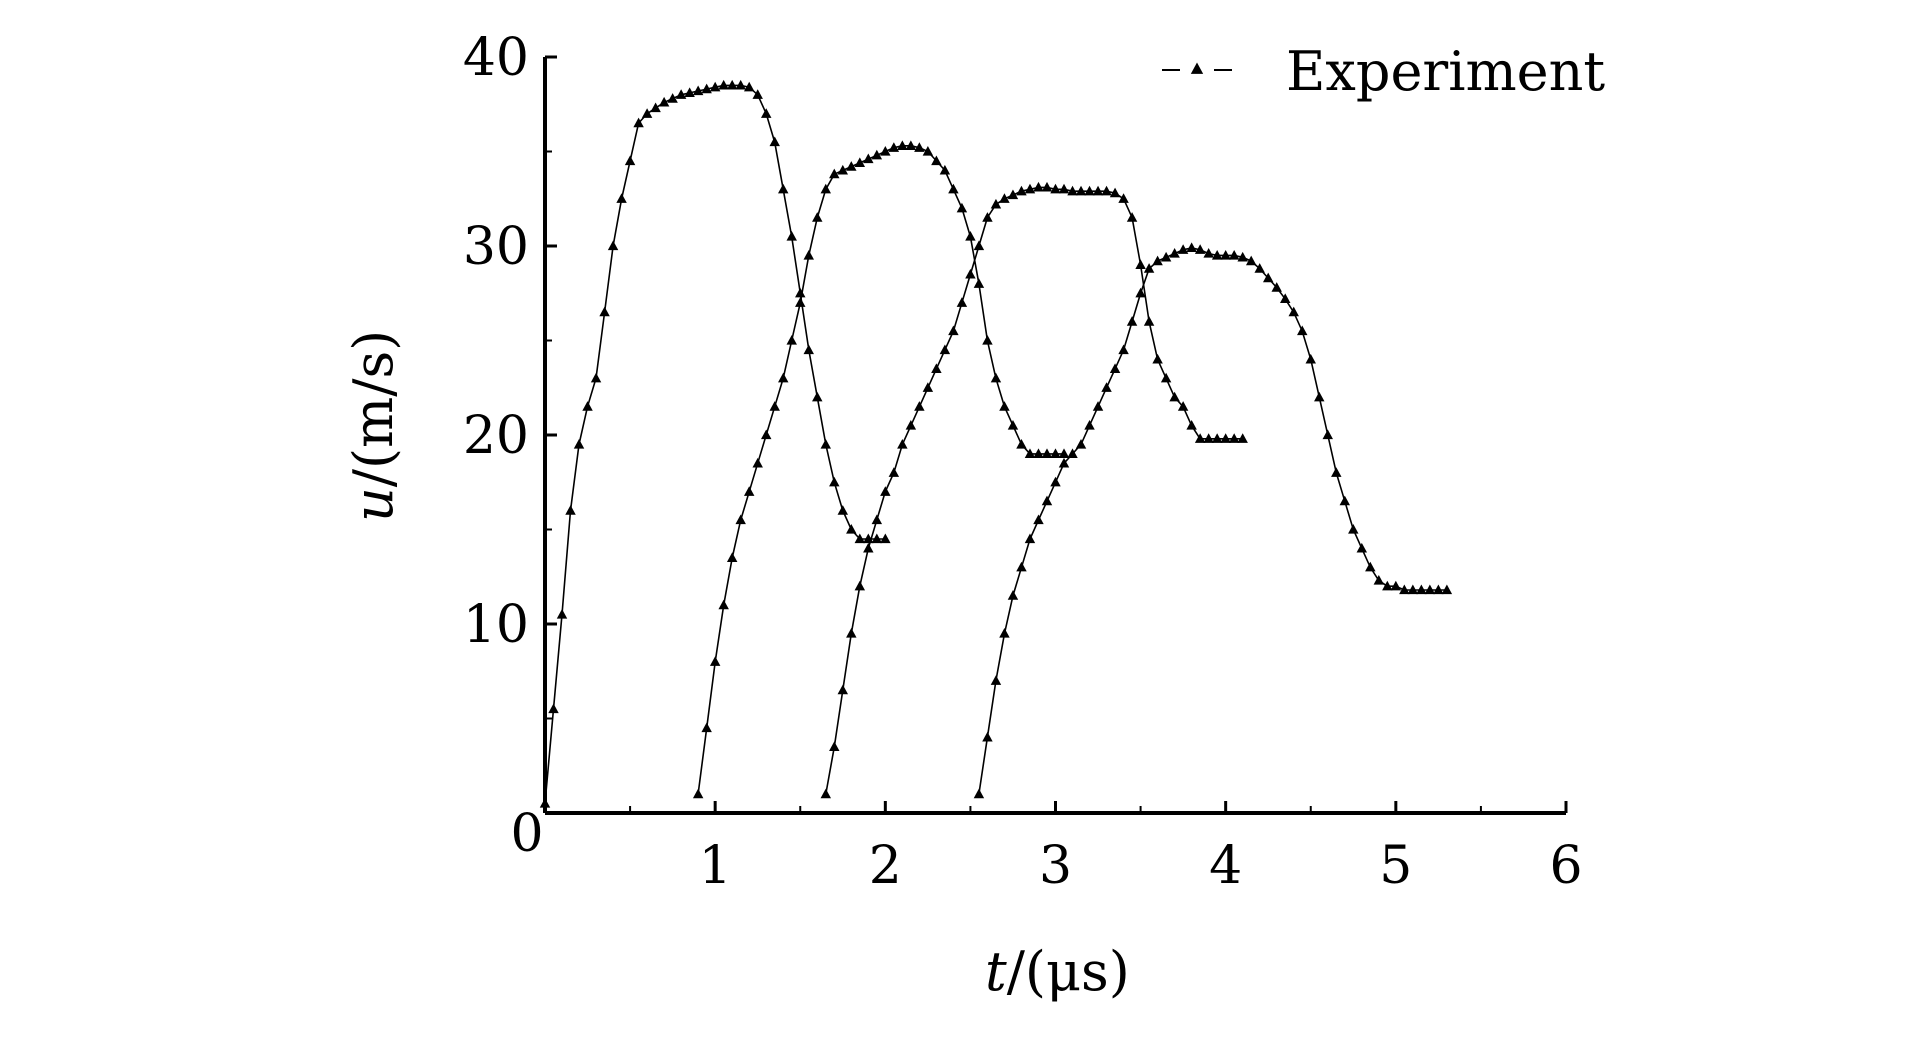 Image resolution: width=1923 pixels, height=1044 pixels. Describe the element at coordinates (885, 866) in the screenshot. I see `x-tick-label: 2` at that location.